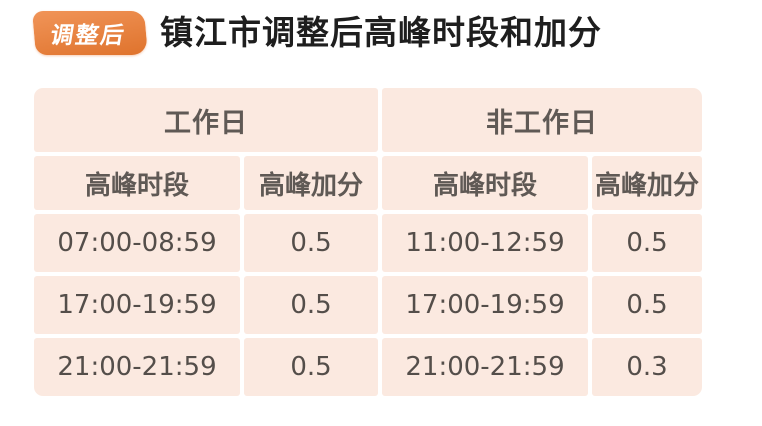  What do you see at coordinates (647, 367) in the screenshot?
I see `table-cell-nonworkday-bonus: 0.3` at bounding box center [647, 367].